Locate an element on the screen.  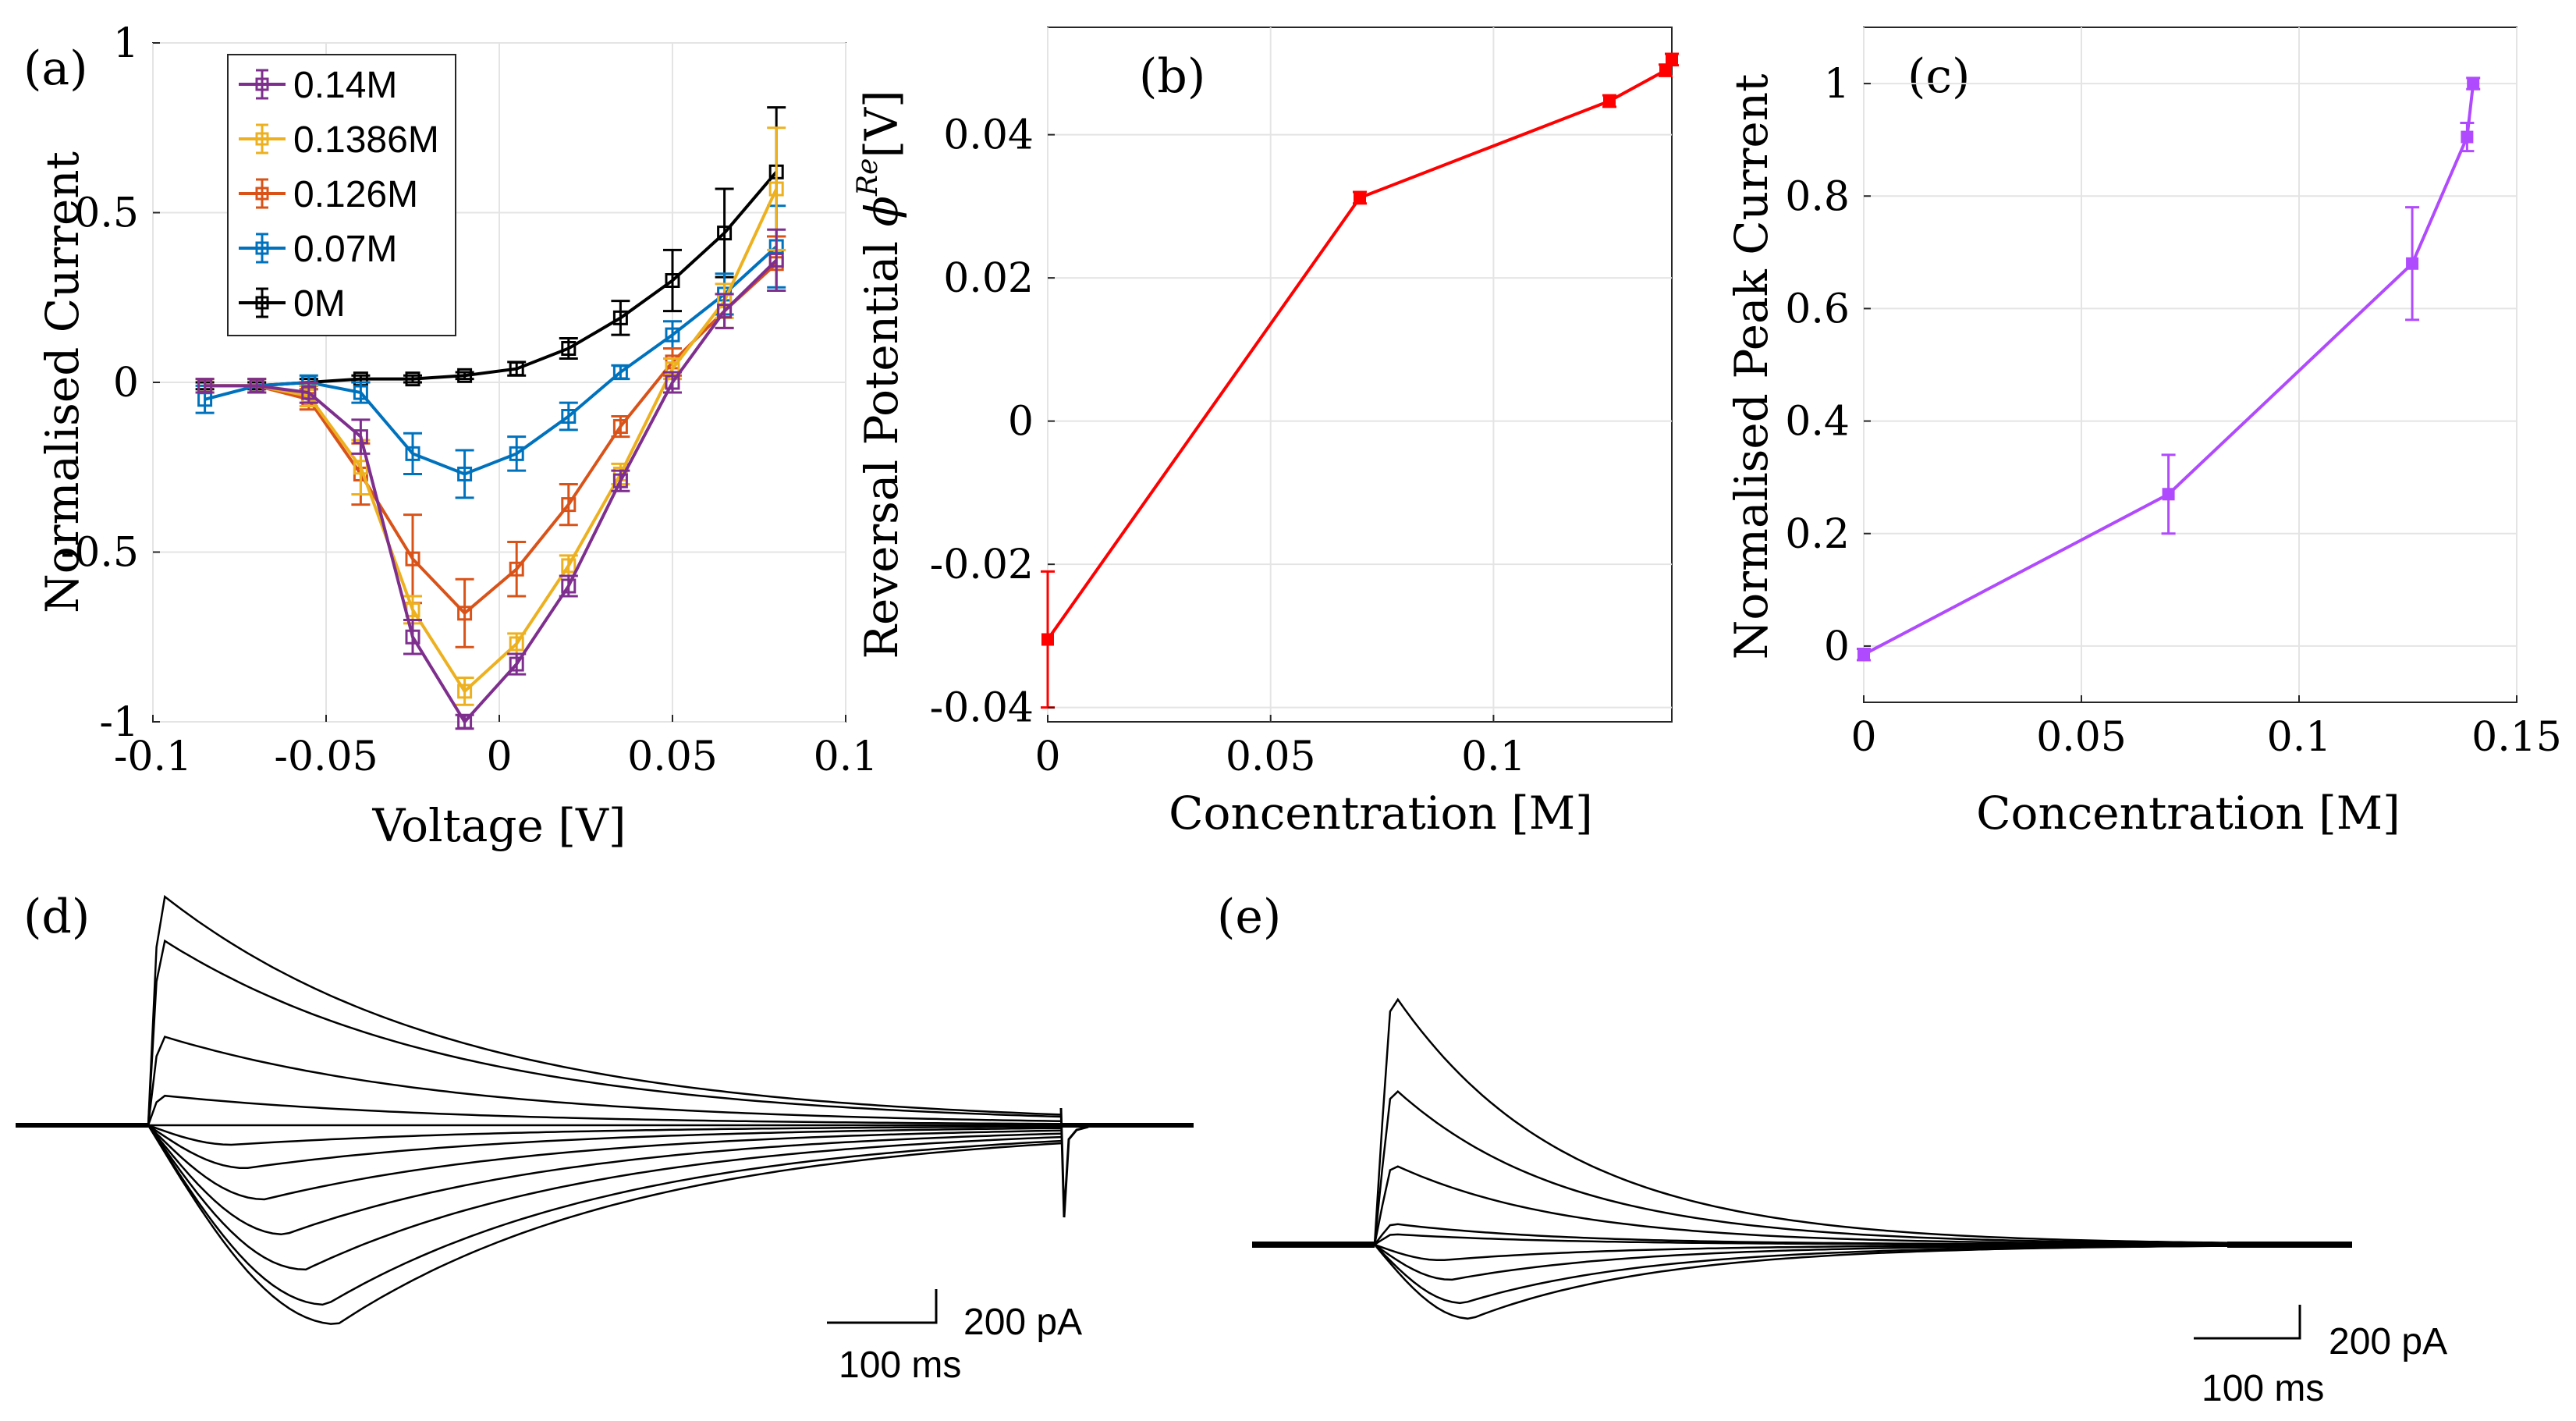
panel-c-series-group is located at coordinates (2169, 369).